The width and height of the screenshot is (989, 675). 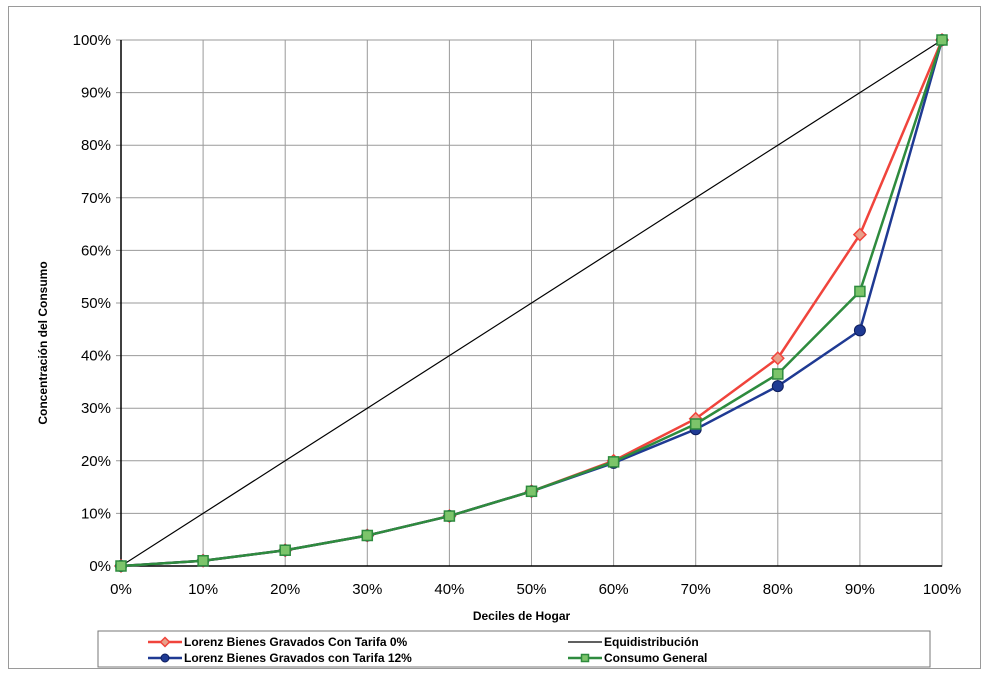 I want to click on legend-entry-0: Lorenz Bienes Gravados Con Tarifa 0%, so click(x=278, y=642).